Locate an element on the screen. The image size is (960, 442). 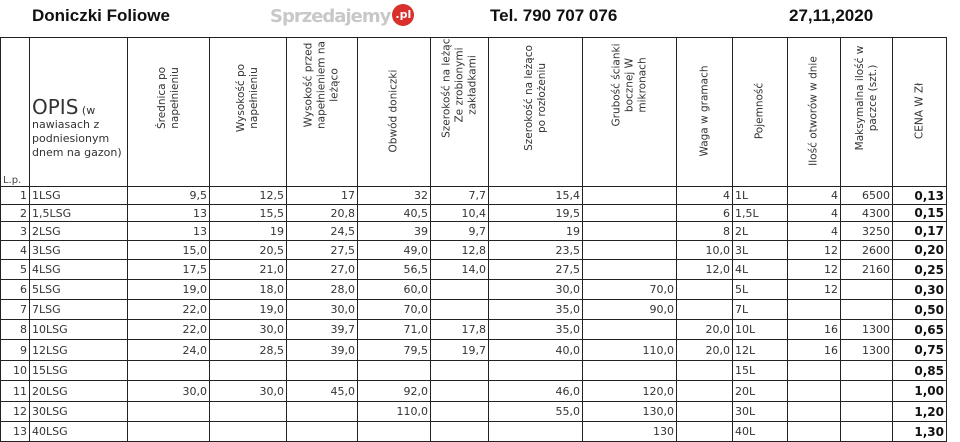
table-cell: 6500 is located at coordinates (866, 195).